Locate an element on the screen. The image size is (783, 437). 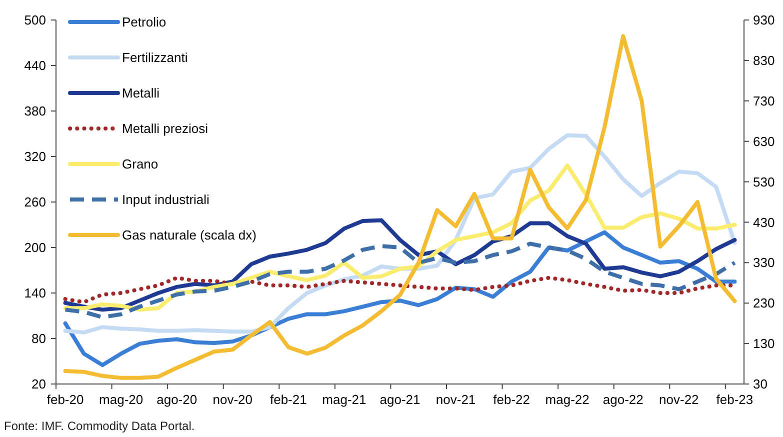
y2-tick-label: 330 is located at coordinates (764, 262).